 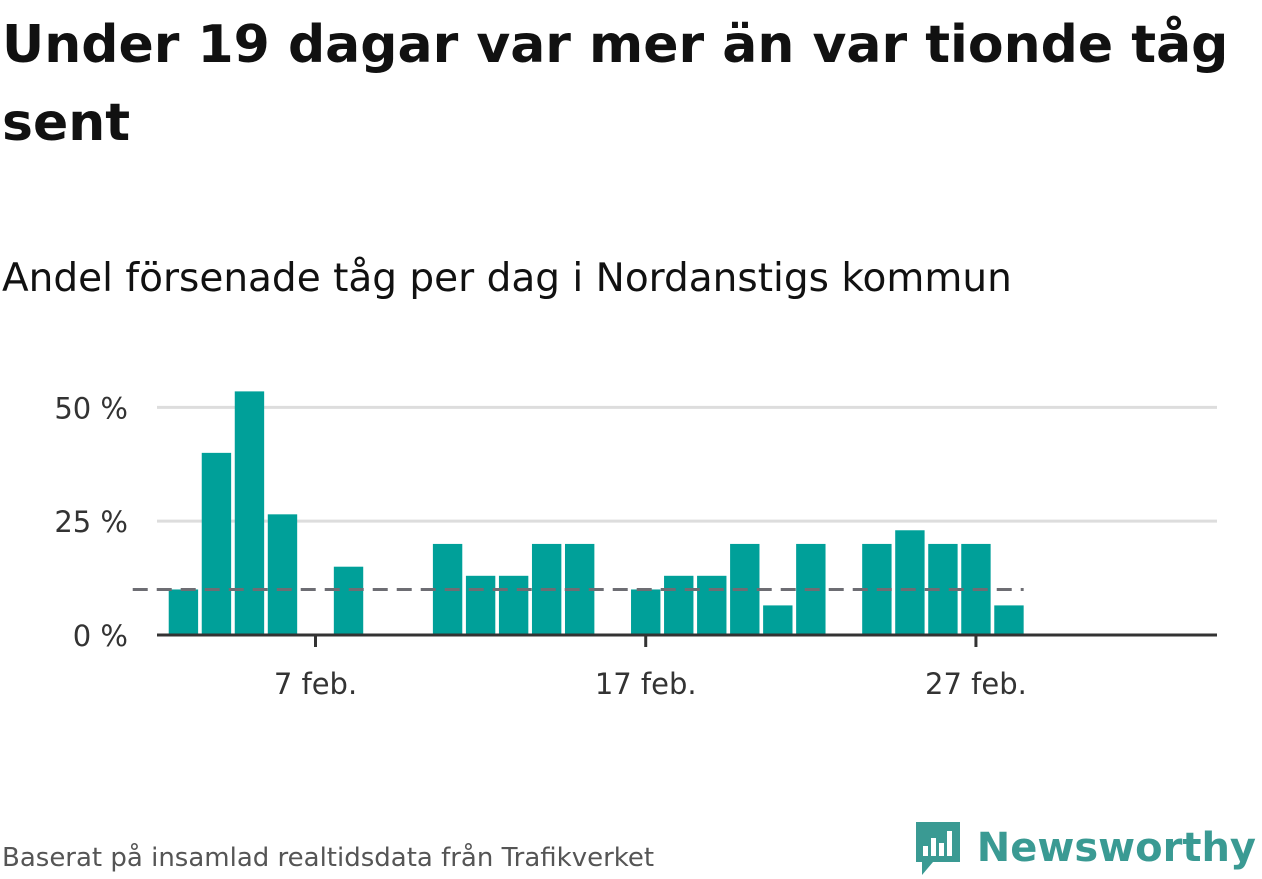 I want to click on brand: Newsworthy, so click(x=1084, y=848).